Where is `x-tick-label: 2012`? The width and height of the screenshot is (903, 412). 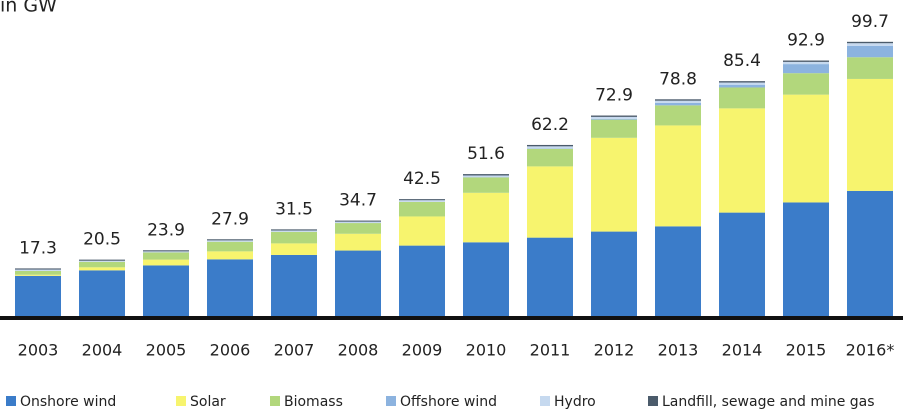
x-tick-label: 2012 is located at coordinates (614, 350).